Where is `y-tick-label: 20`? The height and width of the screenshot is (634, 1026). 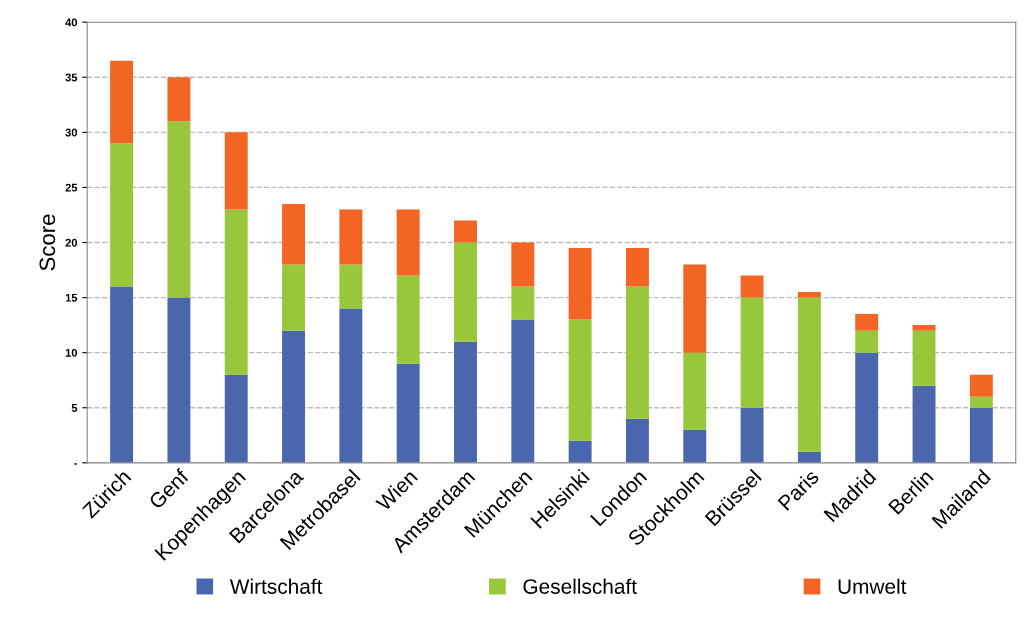
y-tick-label: 20 is located at coordinates (71, 242).